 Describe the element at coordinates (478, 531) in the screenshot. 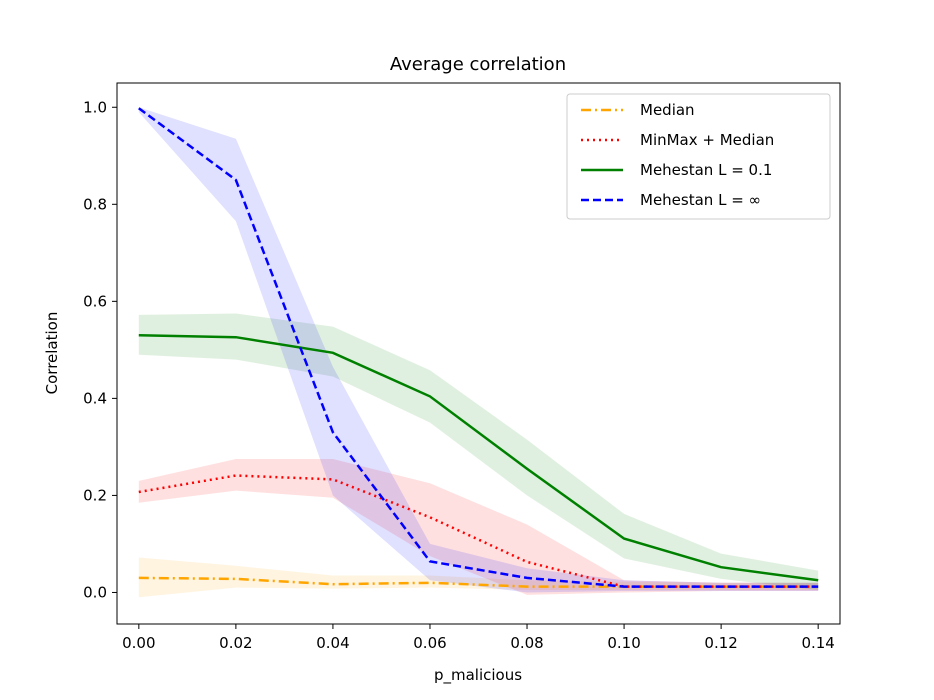

I see `line-minmax-median` at that location.